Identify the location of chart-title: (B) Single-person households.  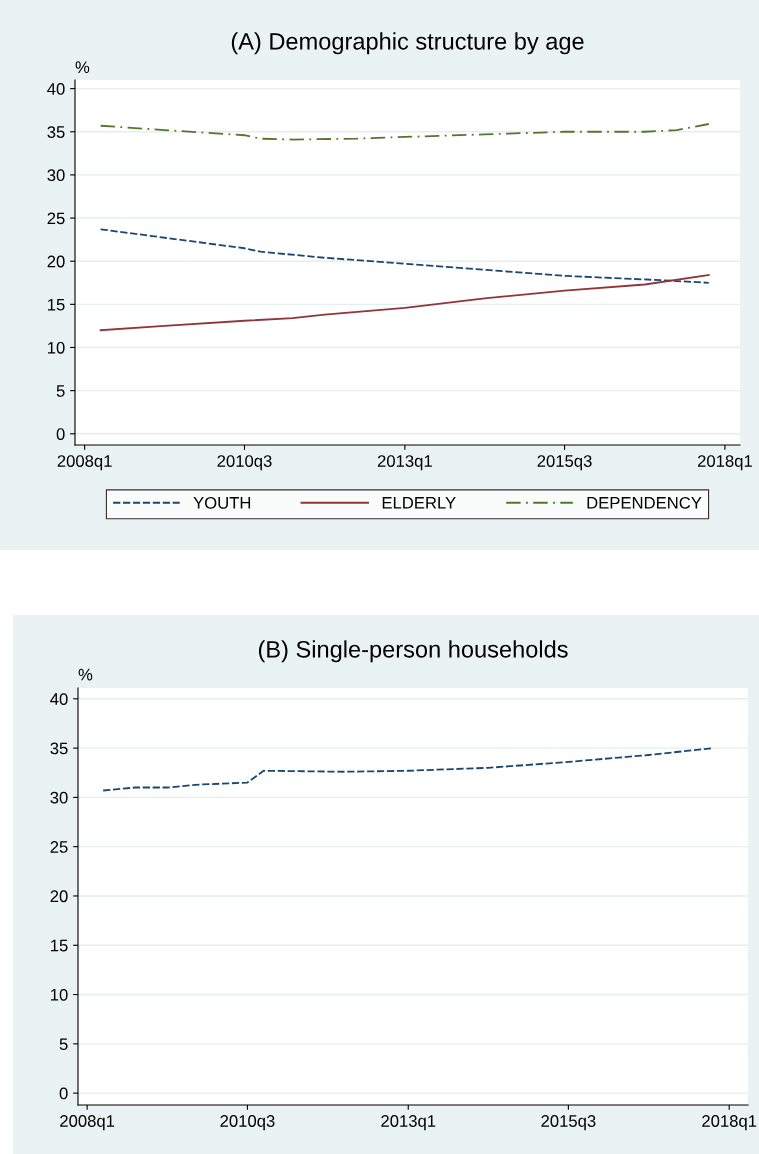
(413, 651).